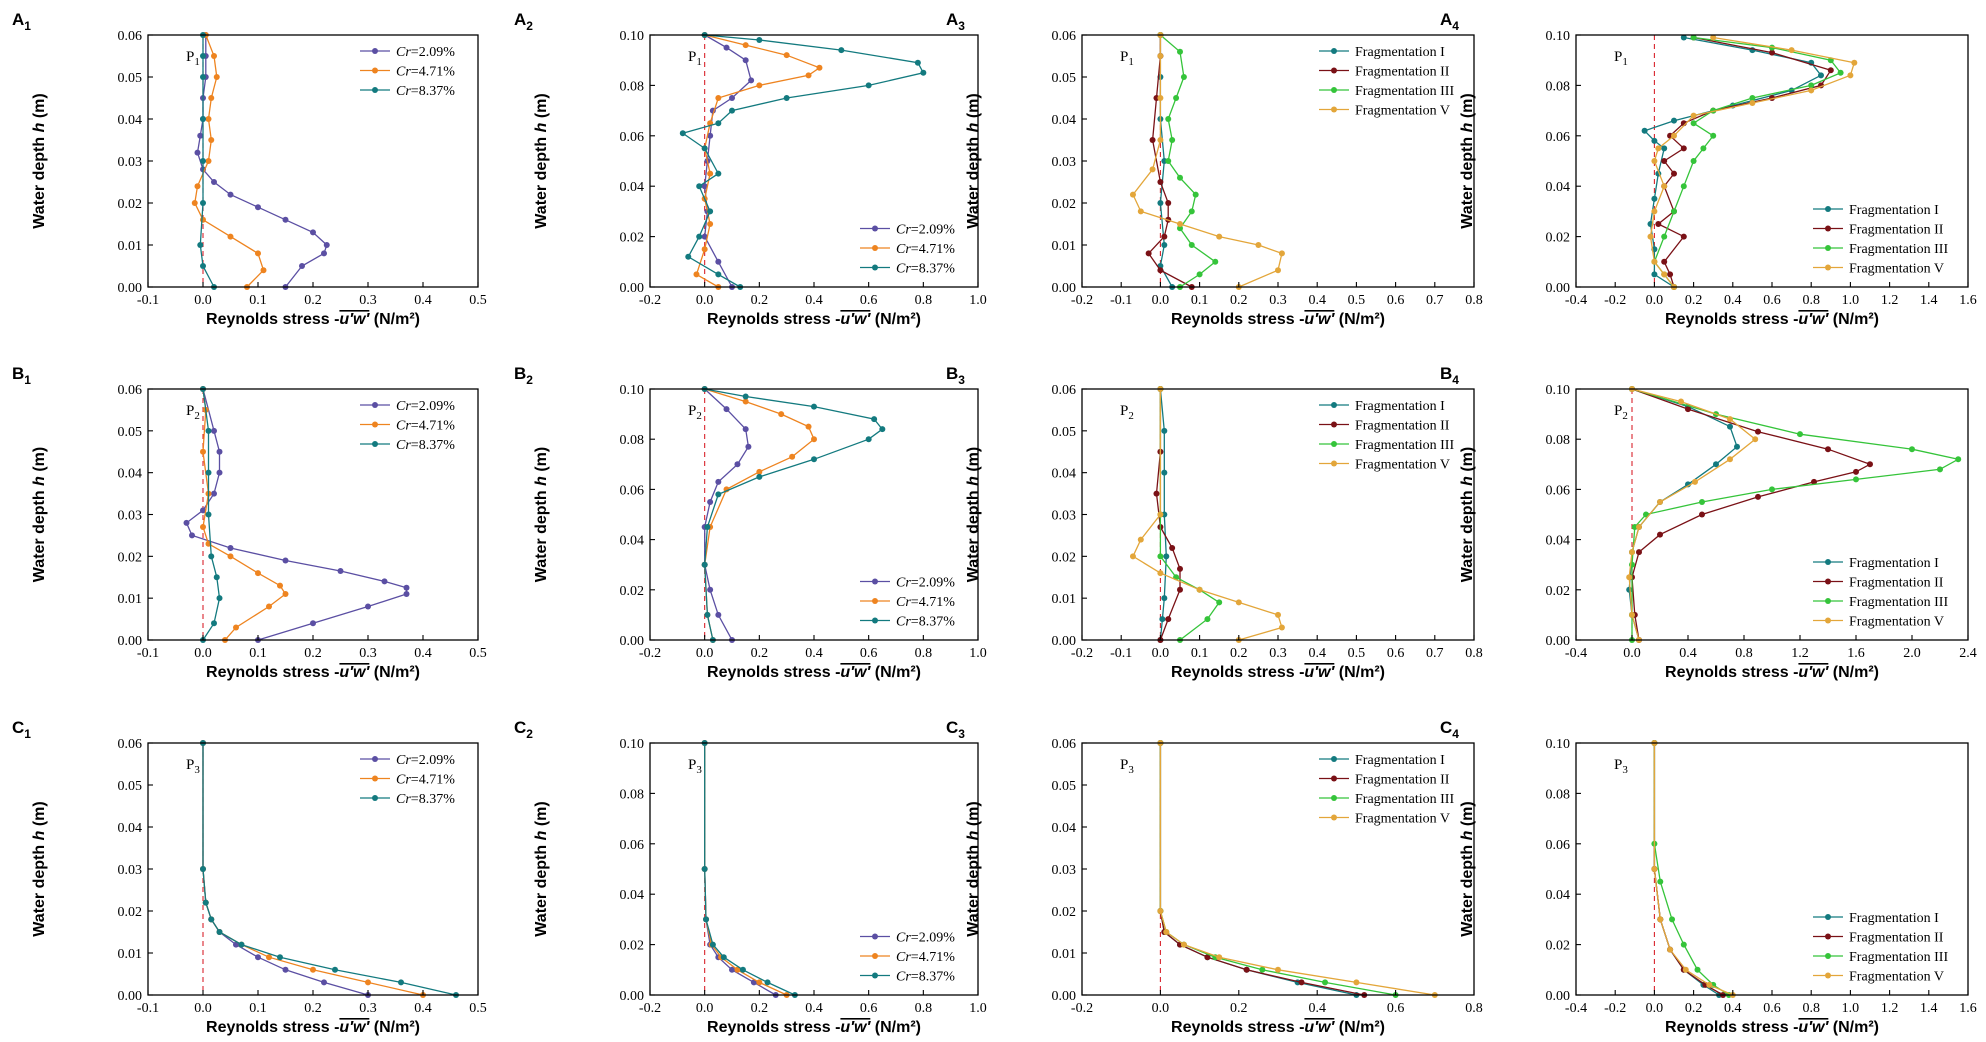 The image size is (1986, 1042). Describe the element at coordinates (1161, 653) in the screenshot. I see `x-tick-label: 0.0` at that location.